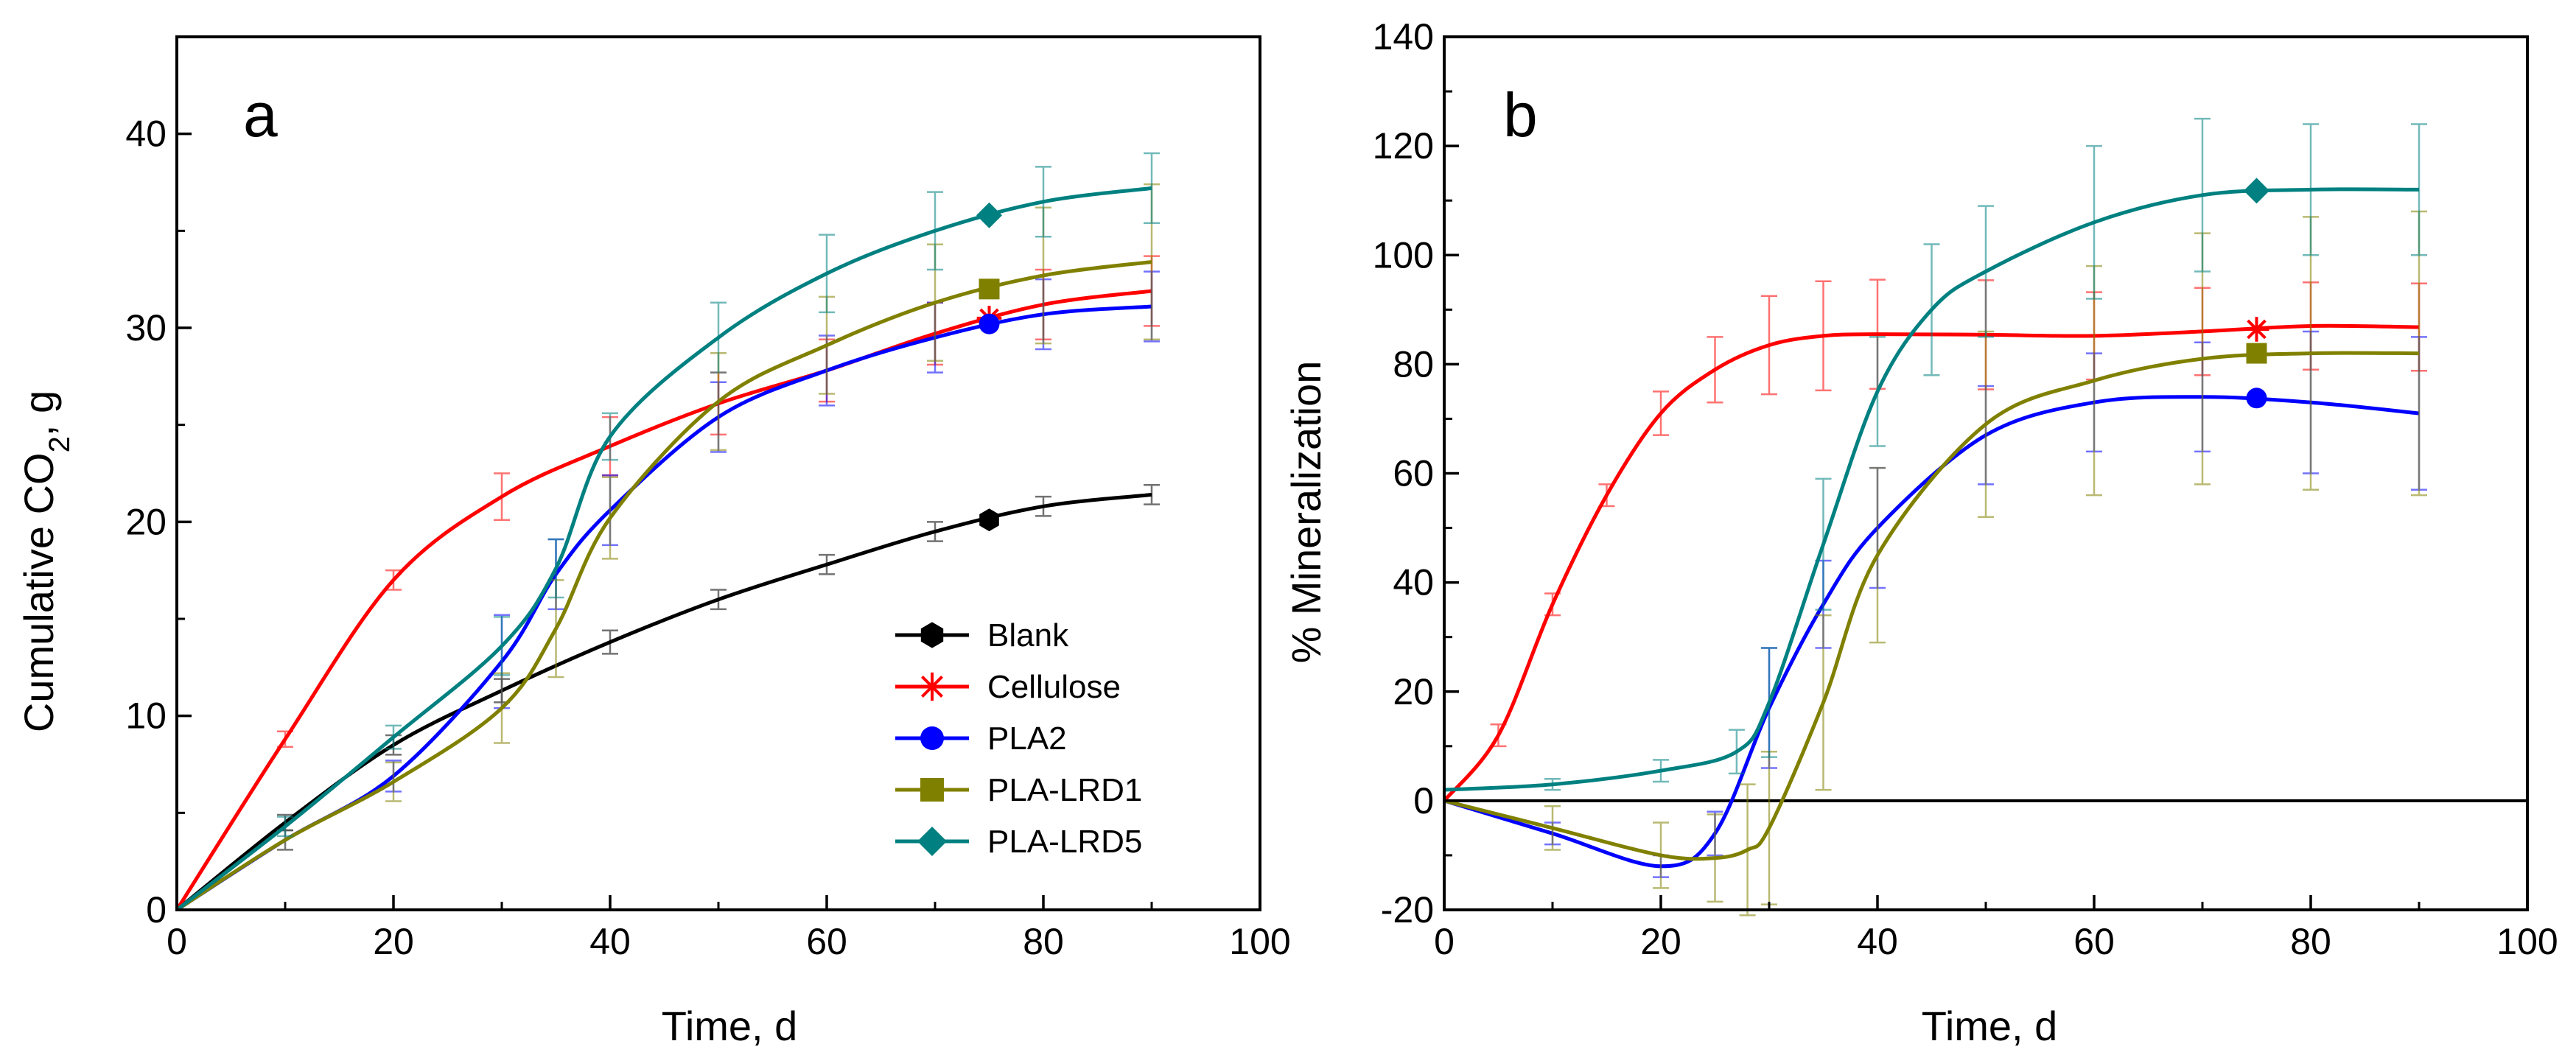 This screenshot has height=1055, width=2576. What do you see at coordinates (146, 134) in the screenshot?
I see `panel-a-ytick-label: 40` at bounding box center [146, 134].